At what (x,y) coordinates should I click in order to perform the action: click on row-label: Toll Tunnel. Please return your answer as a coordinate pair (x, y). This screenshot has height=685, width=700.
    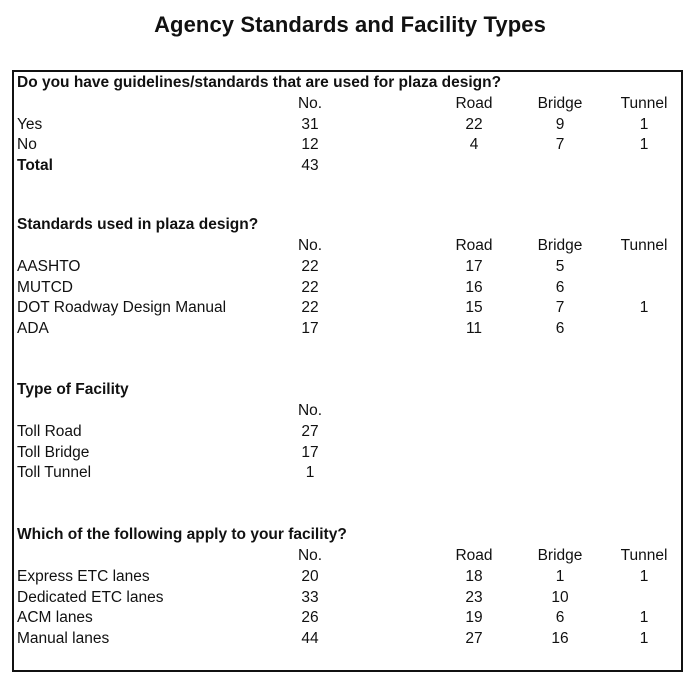
    Looking at the image, I should click on (54, 472).